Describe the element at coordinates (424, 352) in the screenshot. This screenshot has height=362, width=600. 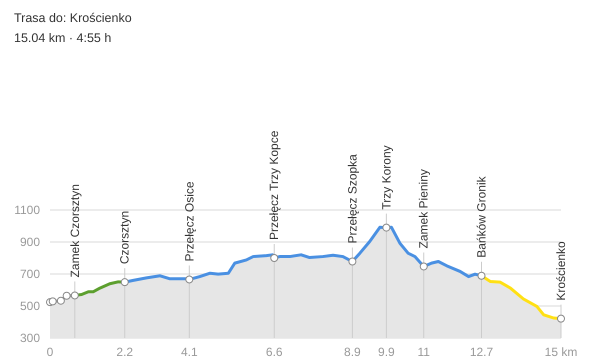
I see `x-tick-label: 11` at that location.